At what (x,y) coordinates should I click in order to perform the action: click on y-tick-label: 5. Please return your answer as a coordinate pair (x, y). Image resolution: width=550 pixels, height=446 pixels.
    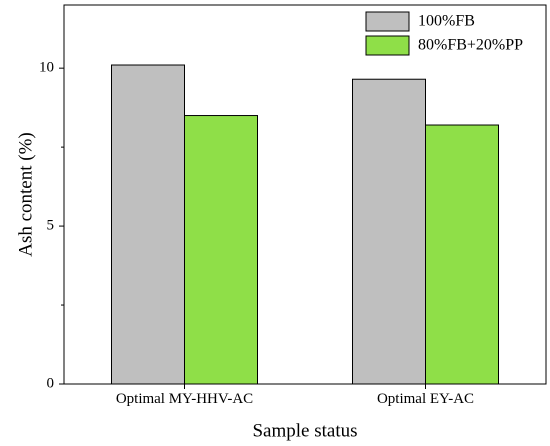
    Looking at the image, I should click on (51, 226).